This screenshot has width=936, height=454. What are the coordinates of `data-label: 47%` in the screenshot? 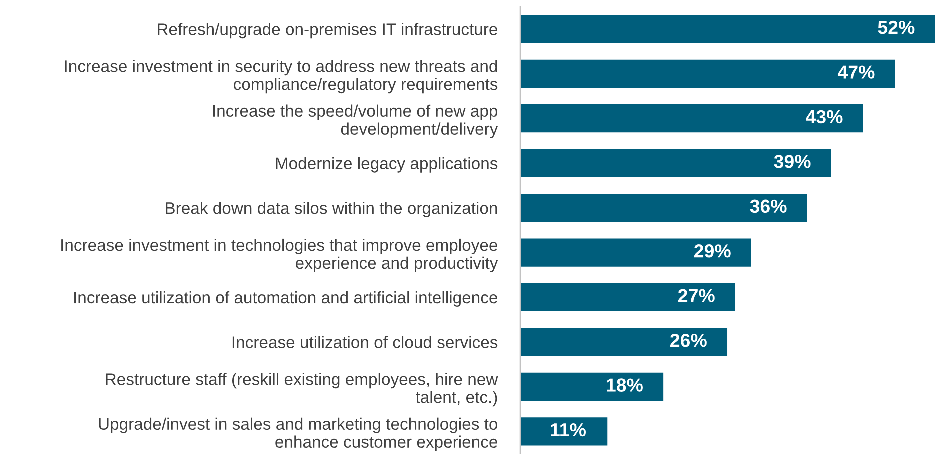 It's located at (856, 72).